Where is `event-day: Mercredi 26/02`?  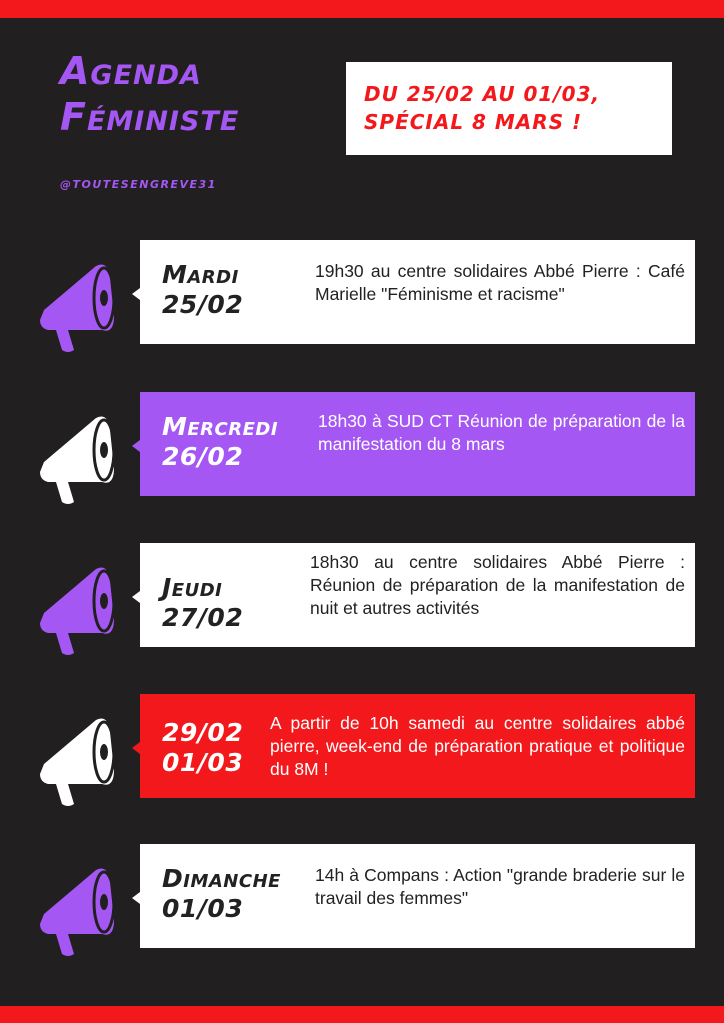 event-day: Mercredi 26/02 is located at coordinates (220, 442).